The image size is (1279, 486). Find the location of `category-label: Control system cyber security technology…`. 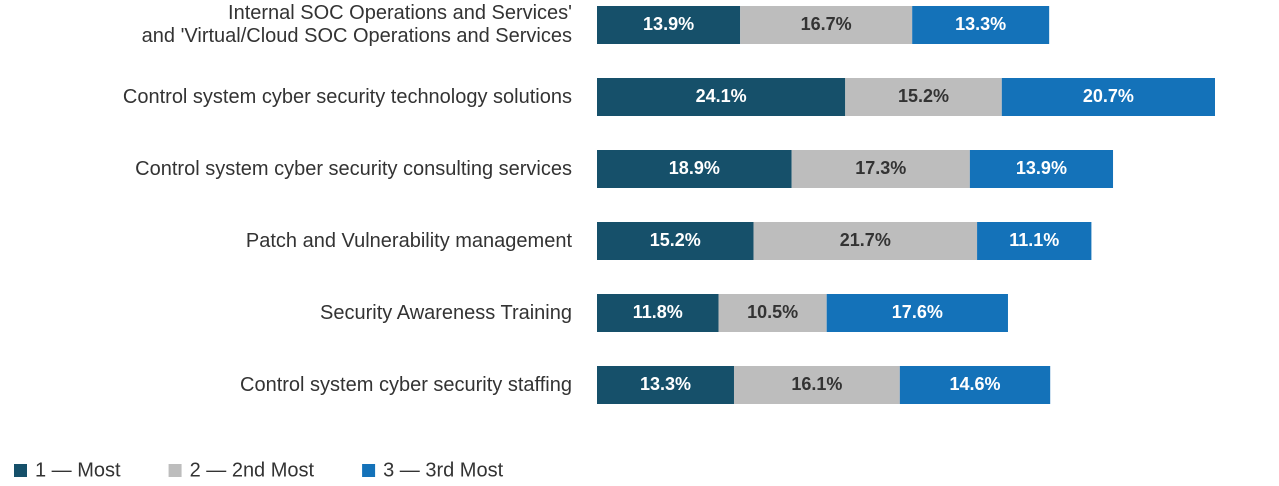

category-label: Control system cyber security technology… is located at coordinates (347, 96).